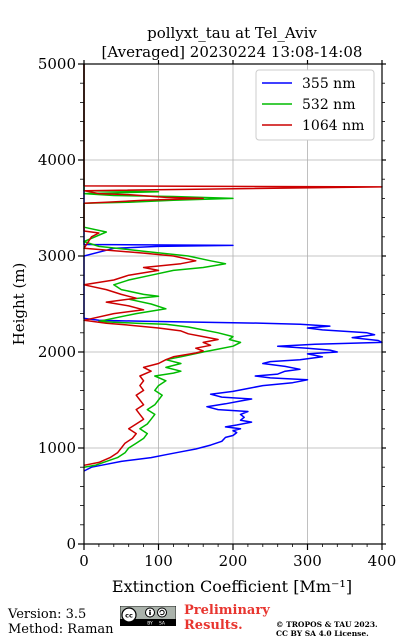 This screenshot has height=640, width=400. I want to click on legend: 355 nm 532 nm 1064 nm, so click(315, 105).